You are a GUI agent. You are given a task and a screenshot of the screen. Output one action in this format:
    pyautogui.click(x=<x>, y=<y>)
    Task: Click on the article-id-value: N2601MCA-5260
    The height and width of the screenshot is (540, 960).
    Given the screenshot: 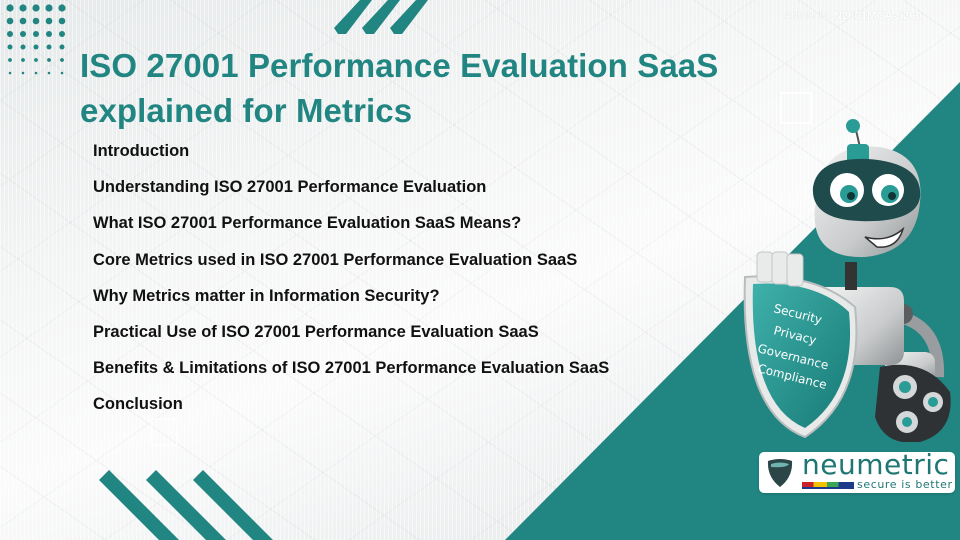 What is the action you would take?
    pyautogui.click(x=877, y=16)
    